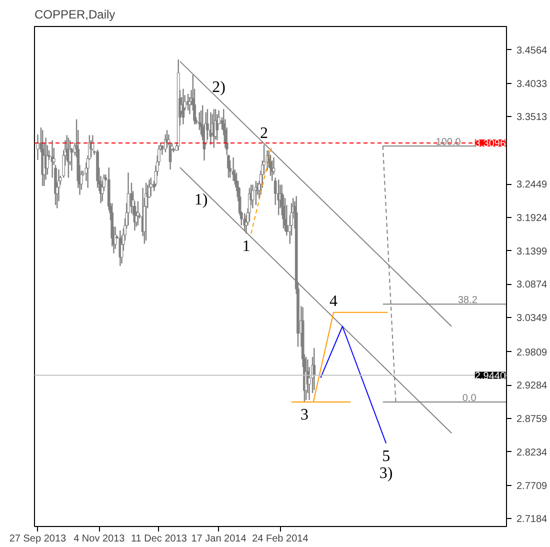 The height and width of the screenshot is (547, 550). I want to click on chart-title: COPPER,Daily, so click(75, 15).